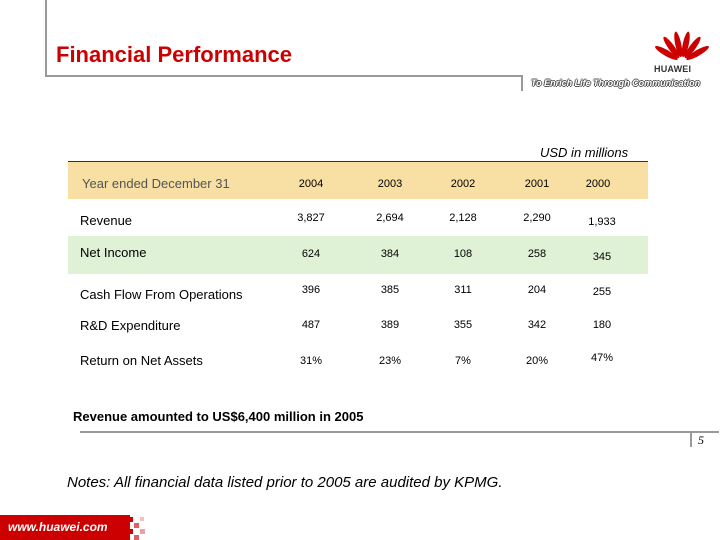 This screenshot has height=540, width=720. I want to click on table-cell: 389, so click(390, 325).